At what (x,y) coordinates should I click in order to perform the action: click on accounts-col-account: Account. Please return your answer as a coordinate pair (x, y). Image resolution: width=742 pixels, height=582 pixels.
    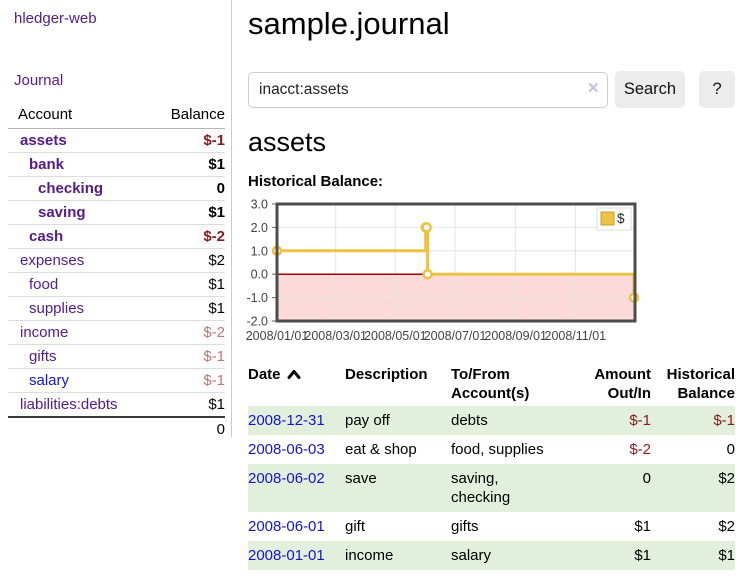
    Looking at the image, I should click on (81, 115).